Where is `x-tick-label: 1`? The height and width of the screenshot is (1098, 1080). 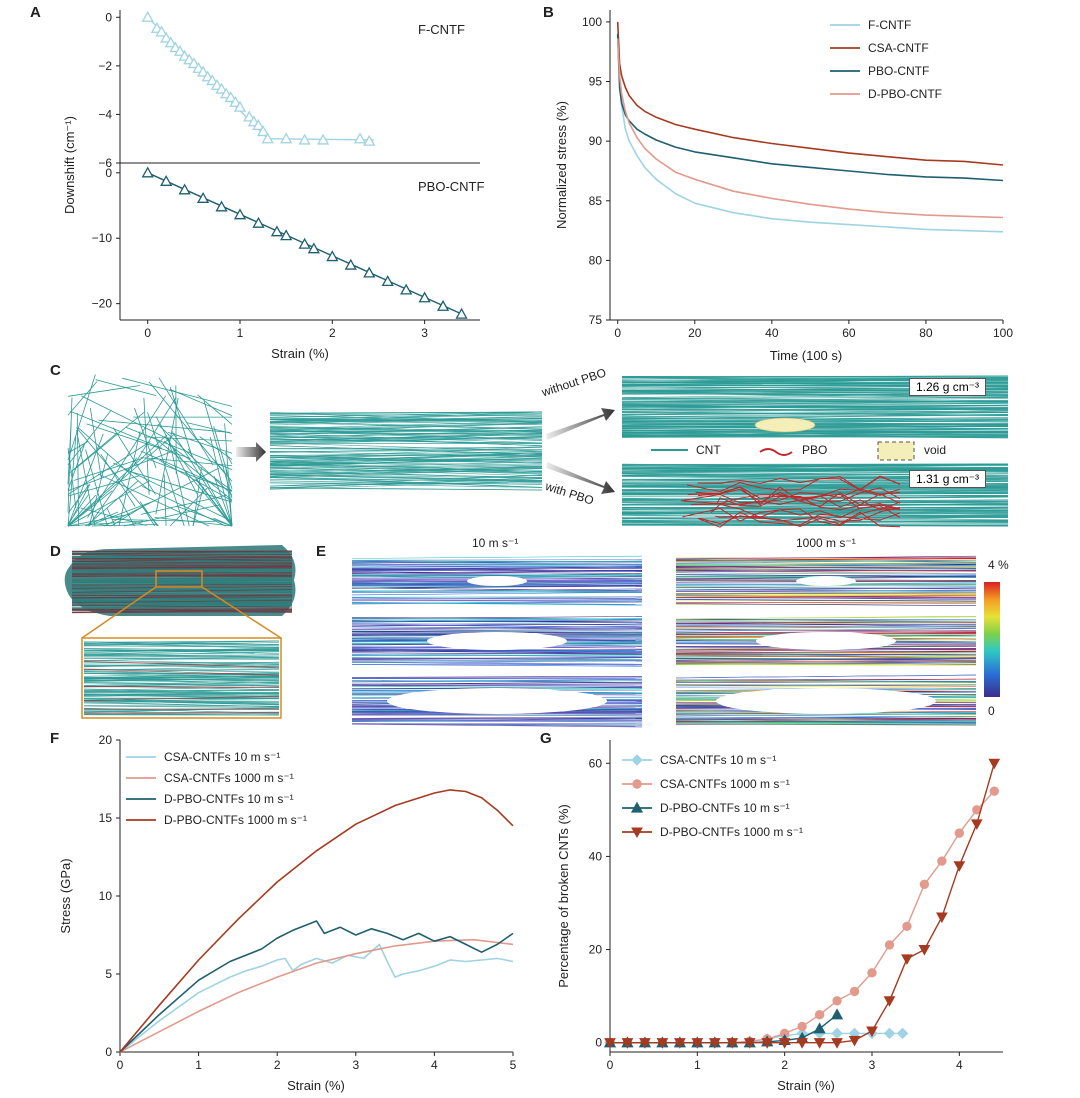
x-tick-label: 1 is located at coordinates (697, 1065).